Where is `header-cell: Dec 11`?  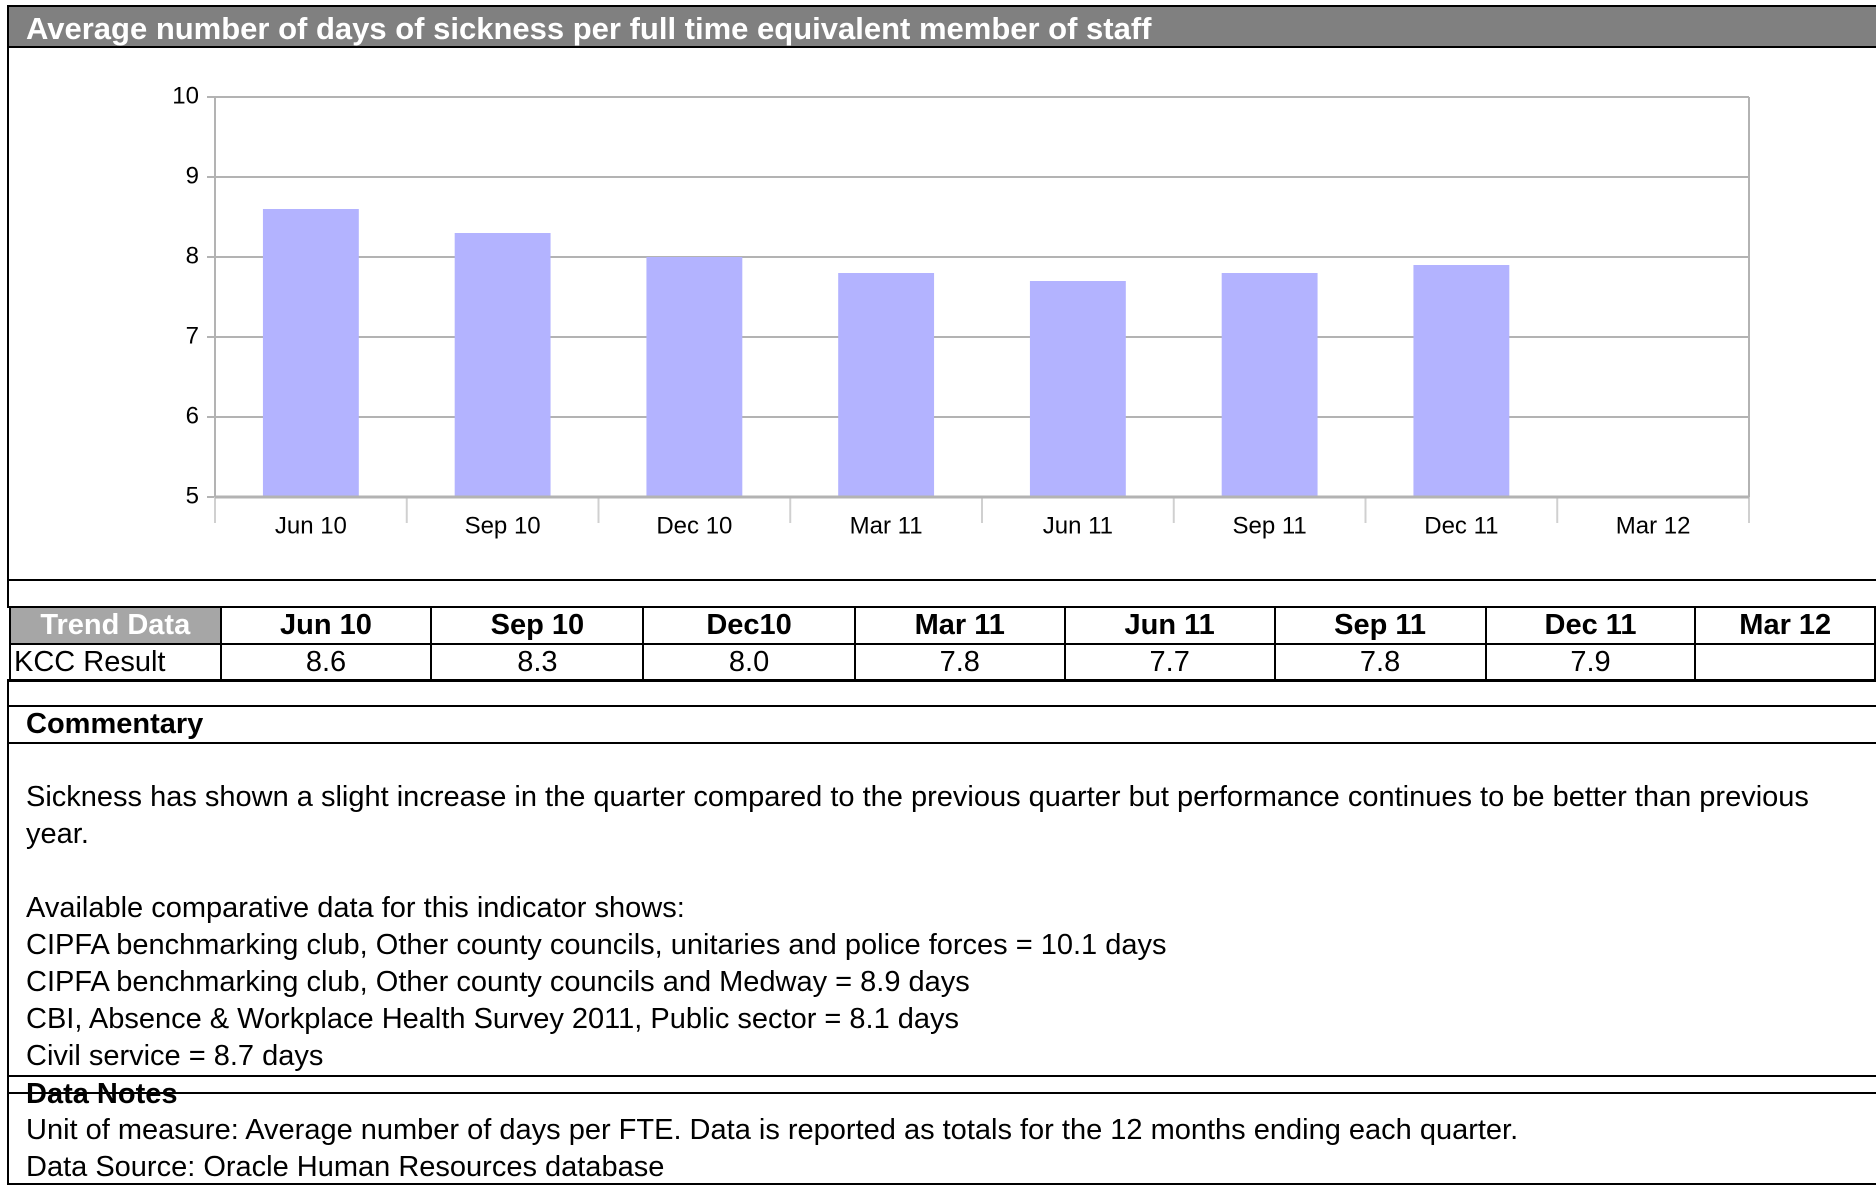 header-cell: Dec 11 is located at coordinates (1590, 625).